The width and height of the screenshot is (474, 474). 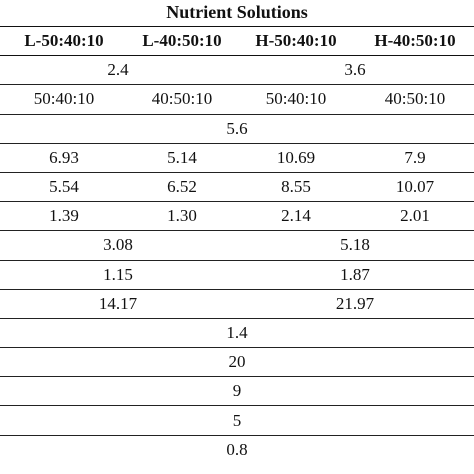 I want to click on table-row: 6.93 5.14 10.69 7.9, so click(x=237, y=157).